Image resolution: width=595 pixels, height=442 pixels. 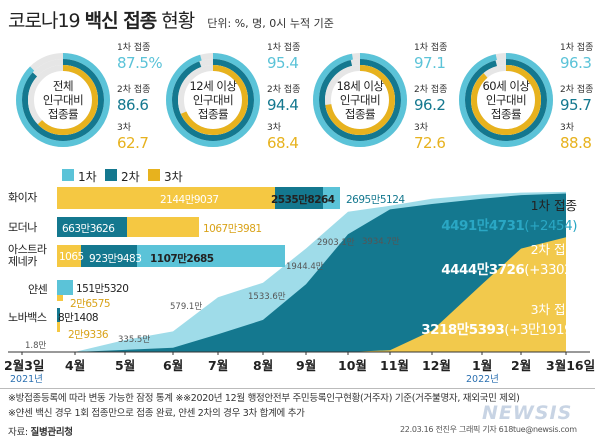 What do you see at coordinates (88, 229) in the screenshot?
I see `moderna-dose2-value: 663만3626` at bounding box center [88, 229].